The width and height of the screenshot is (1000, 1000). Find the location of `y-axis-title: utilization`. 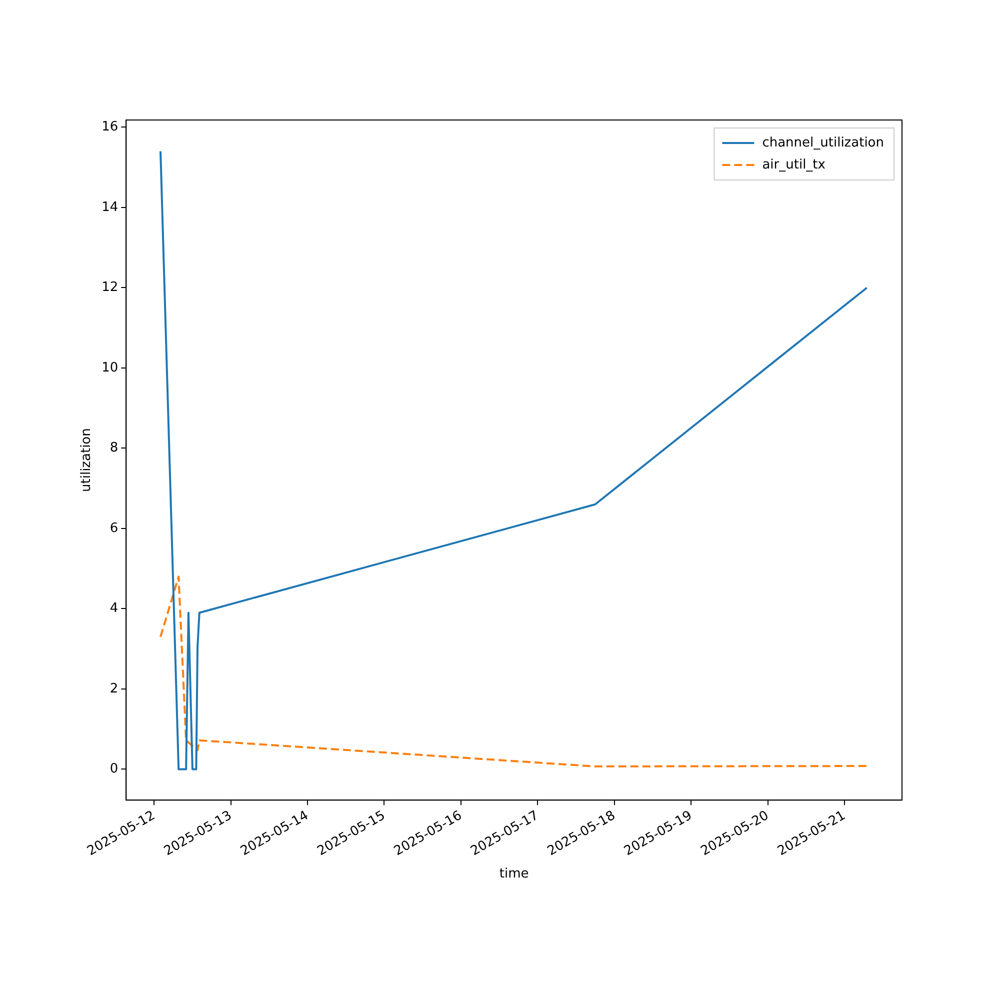

y-axis-title: utilization is located at coordinates (86, 460).